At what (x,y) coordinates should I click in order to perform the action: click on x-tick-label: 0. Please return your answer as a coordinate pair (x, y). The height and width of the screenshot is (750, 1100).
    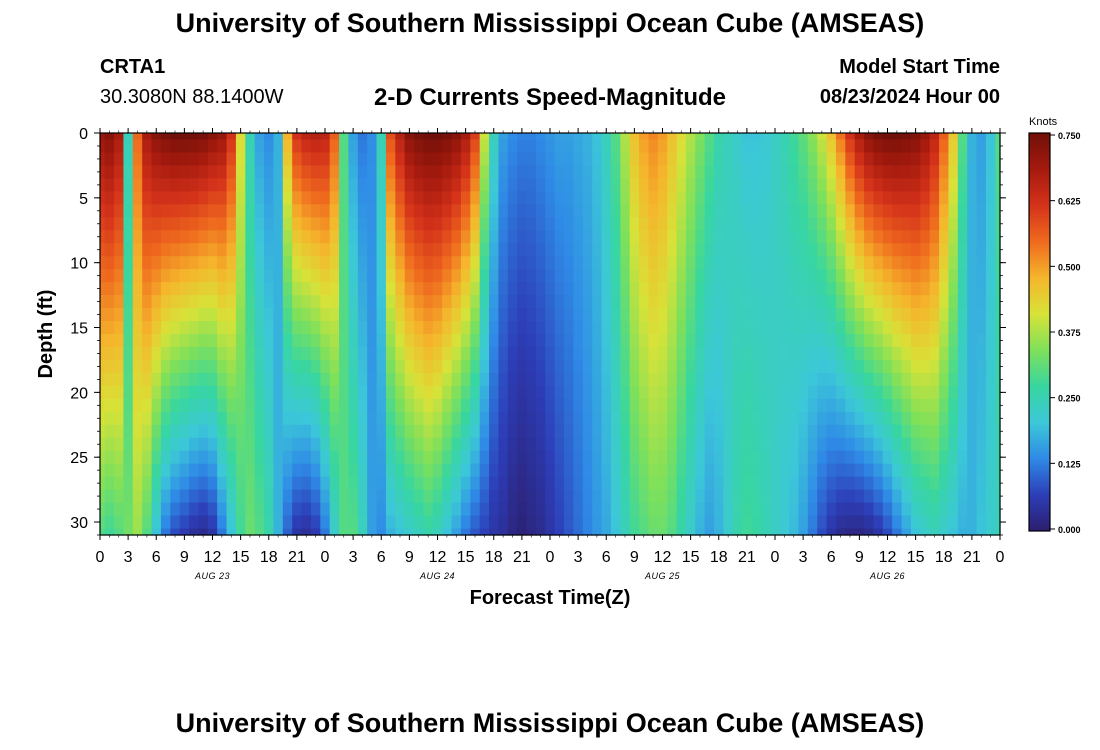
    Looking at the image, I should click on (775, 557).